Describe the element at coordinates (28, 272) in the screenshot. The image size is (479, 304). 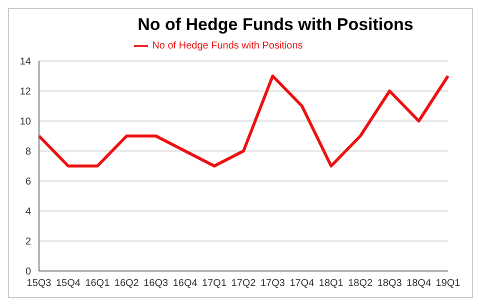
I see `y-tick-label: 0` at that location.